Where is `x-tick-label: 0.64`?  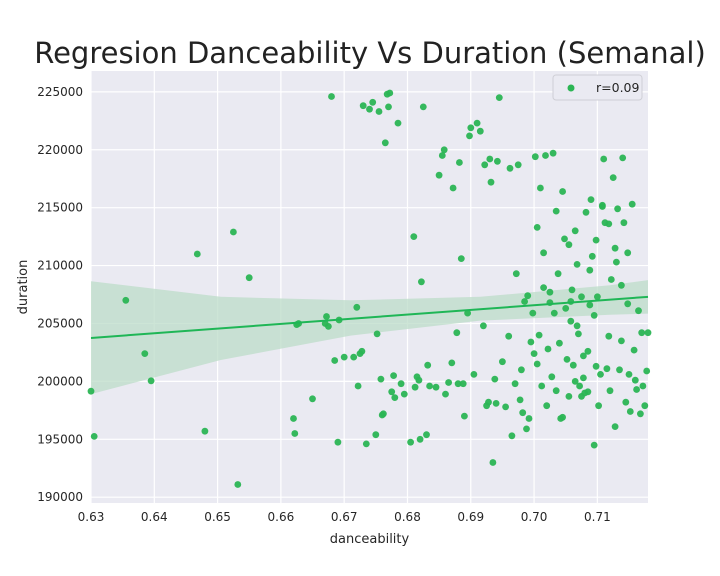 x-tick-label: 0.64 is located at coordinates (154, 517).